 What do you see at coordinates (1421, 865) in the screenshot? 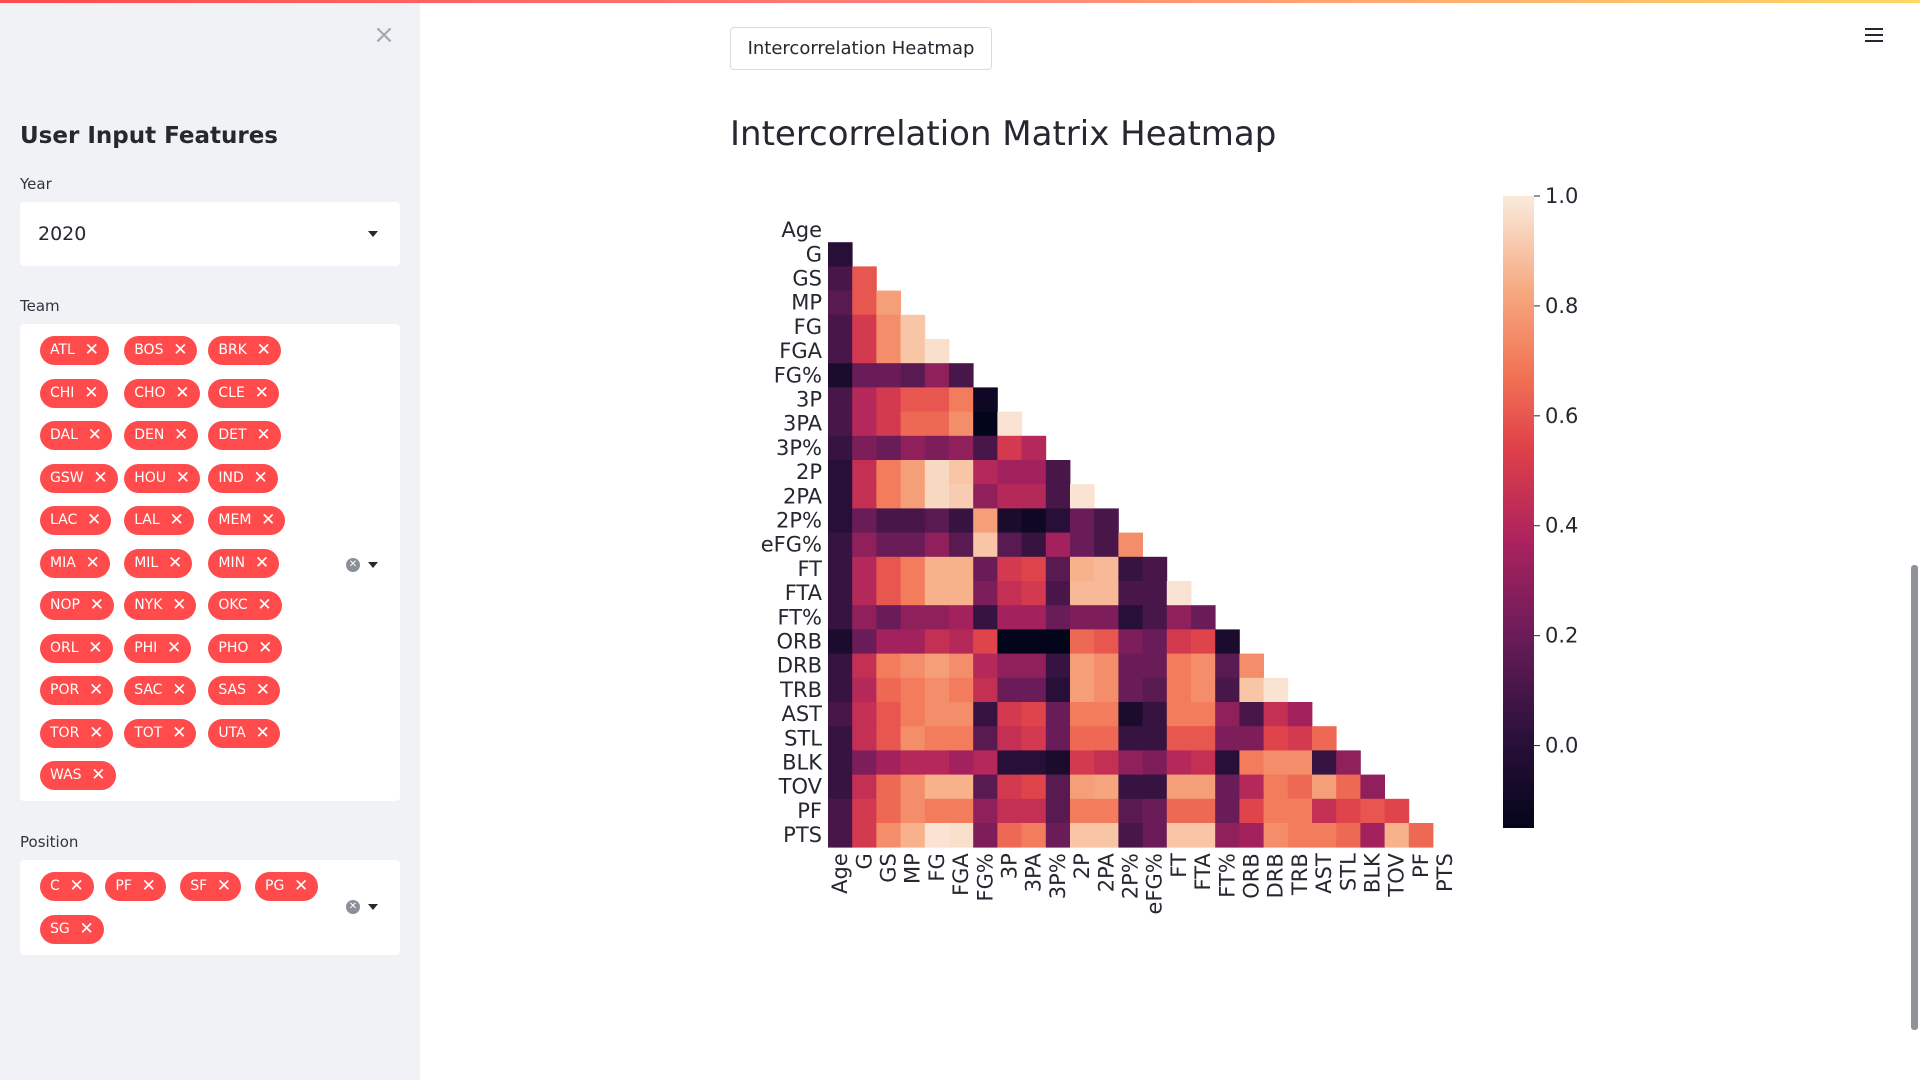
I see `x-tick-label: PF` at bounding box center [1421, 865].